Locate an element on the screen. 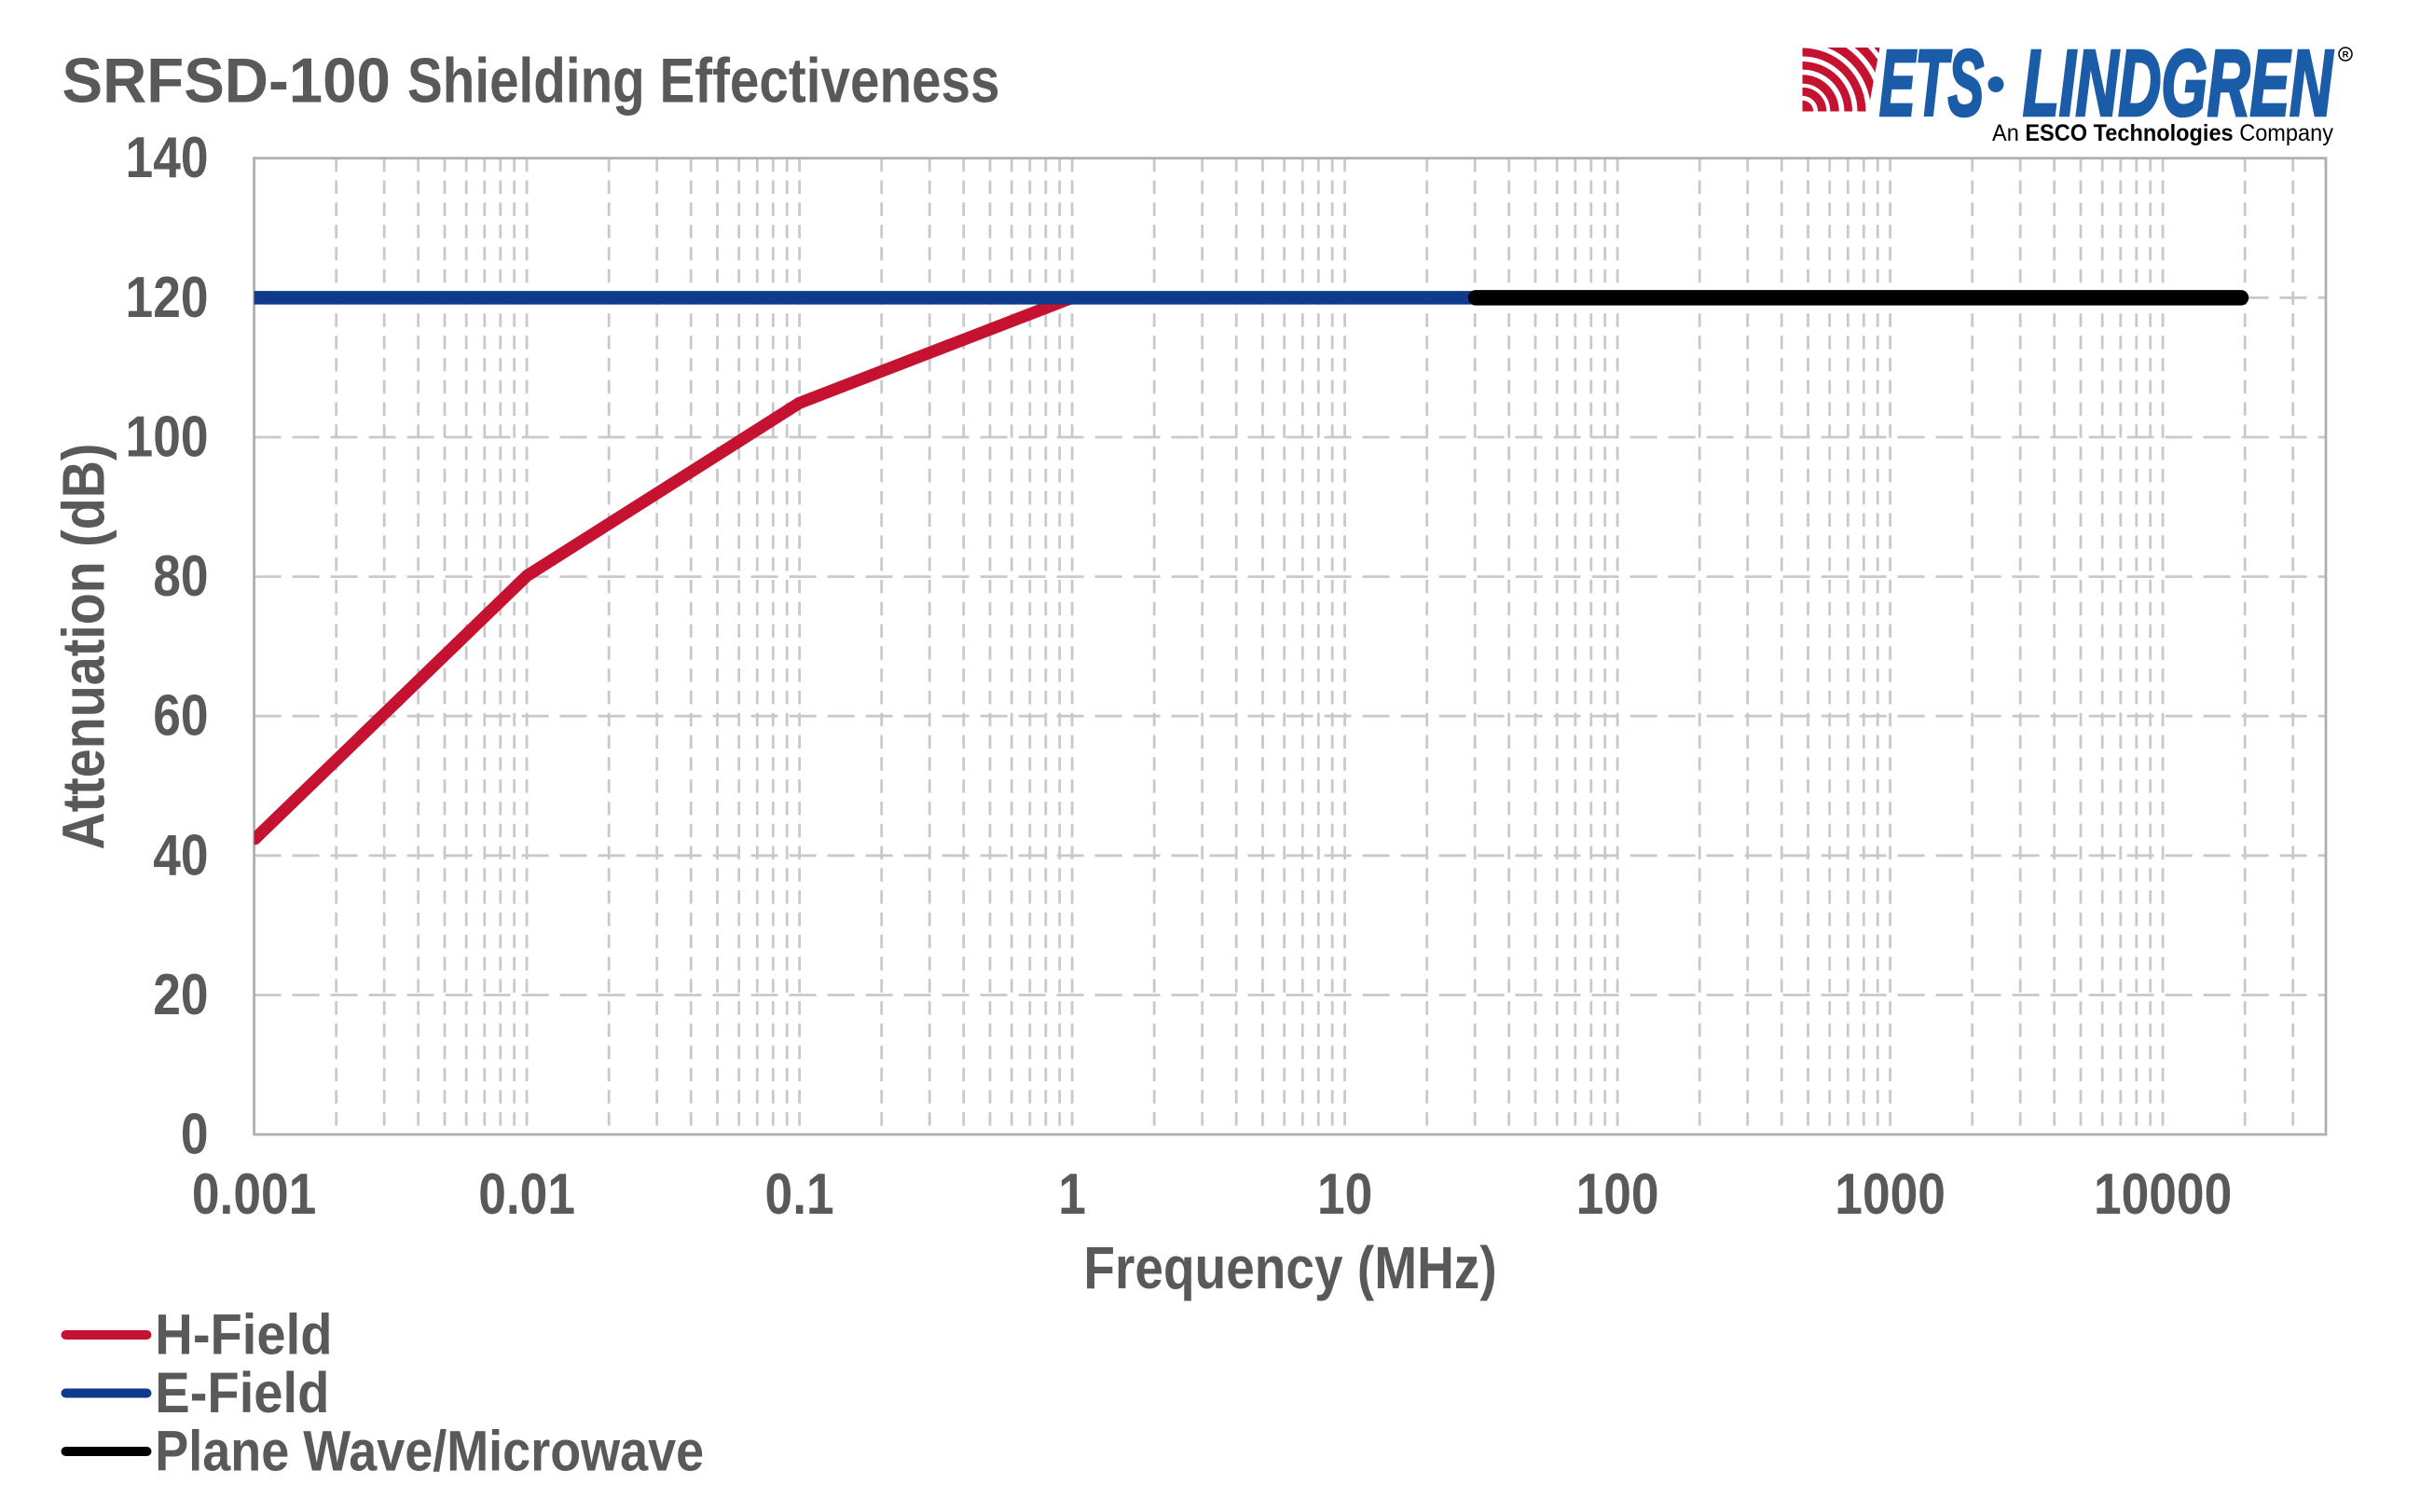 This screenshot has width=2434, height=1512. svg-text: An ESCO Technologies Company is located at coordinates (2162, 133).